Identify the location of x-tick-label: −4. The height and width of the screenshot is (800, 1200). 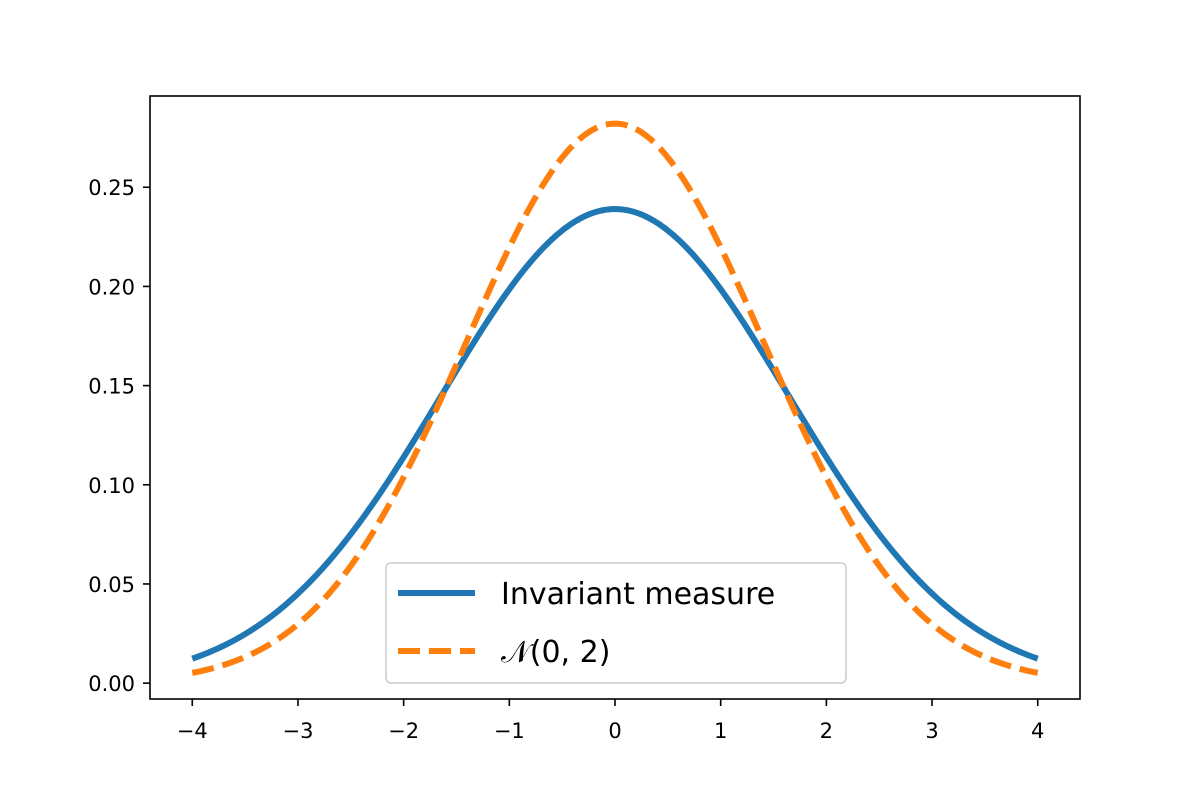
(192, 731).